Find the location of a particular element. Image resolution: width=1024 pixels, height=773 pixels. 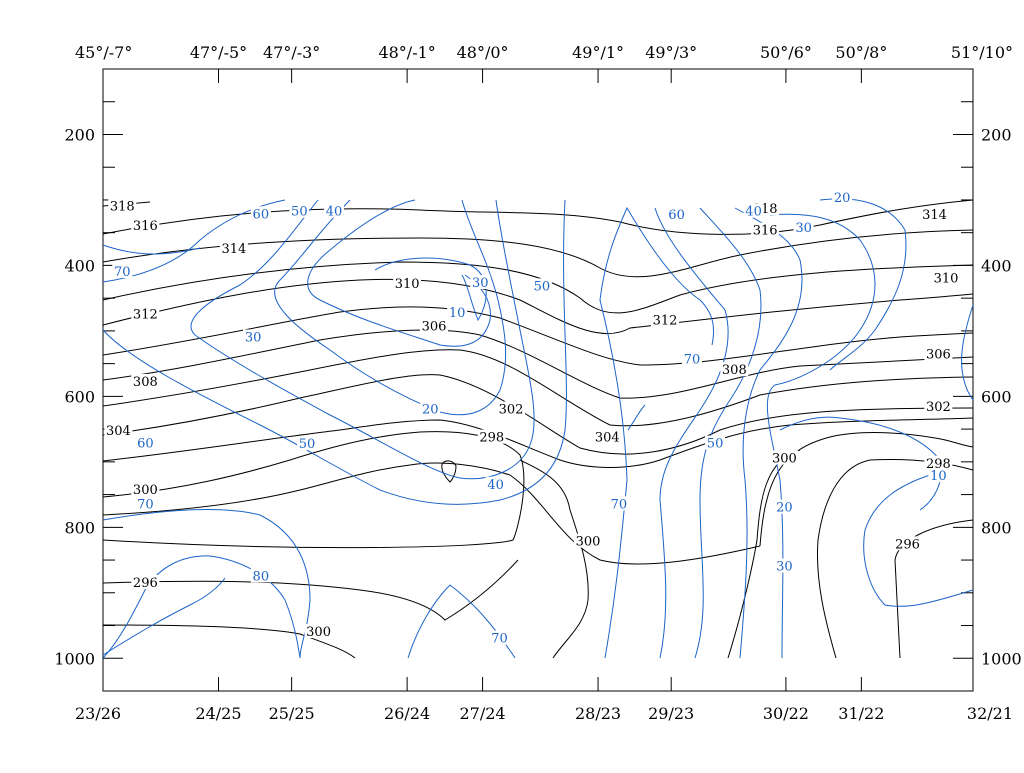

x-tick-label-bottom: 31/22 is located at coordinates (861, 713).